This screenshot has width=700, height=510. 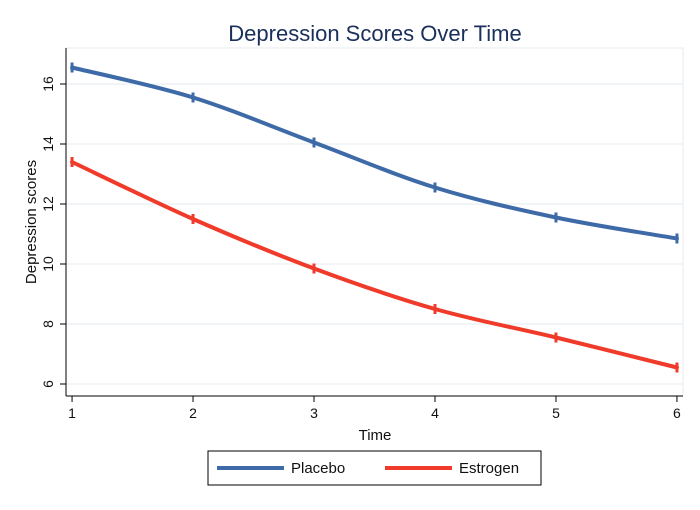 I want to click on legend-label-estrogen: Estrogen, so click(x=489, y=468).